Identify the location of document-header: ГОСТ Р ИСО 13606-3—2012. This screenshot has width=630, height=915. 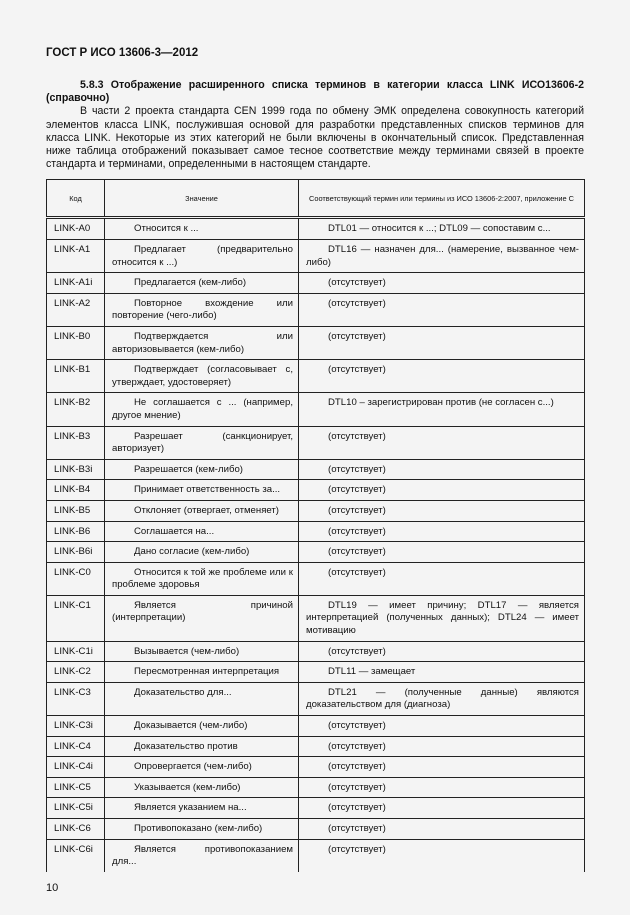
(122, 53).